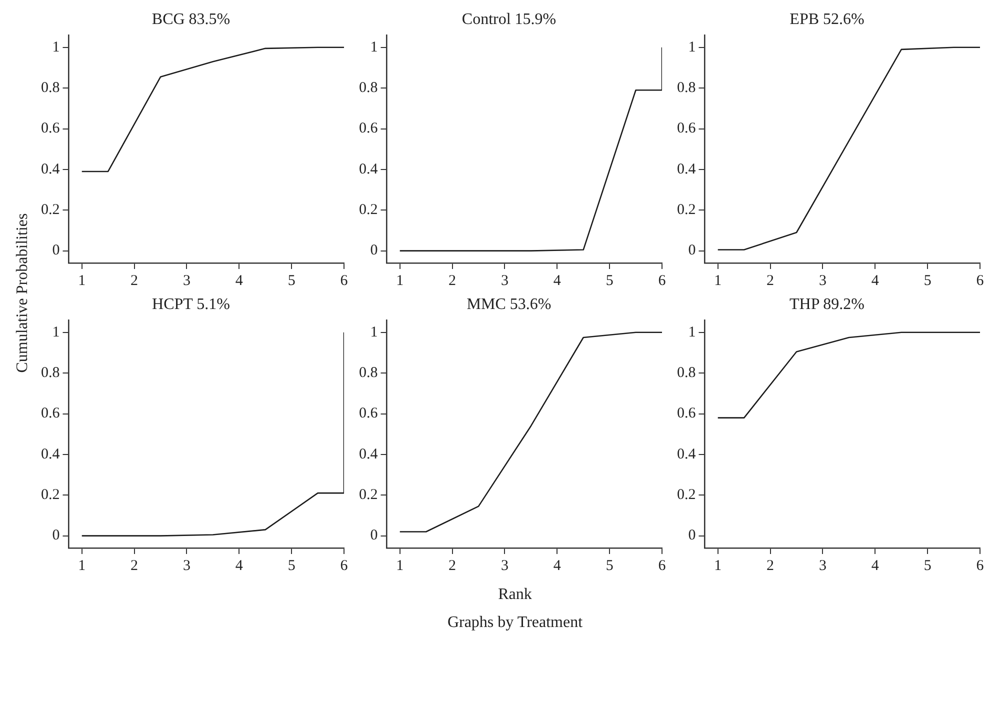 Image resolution: width=998 pixels, height=707 pixels. I want to click on chart-title: MMC 53.6%, so click(509, 304).